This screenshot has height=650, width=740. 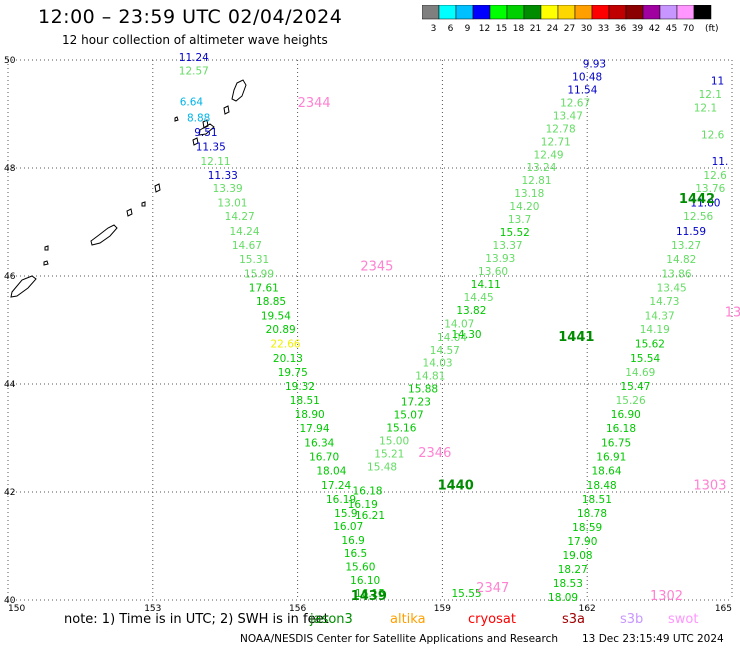 What do you see at coordinates (602, 486) in the screenshot?
I see `swh-value: 18.48` at bounding box center [602, 486].